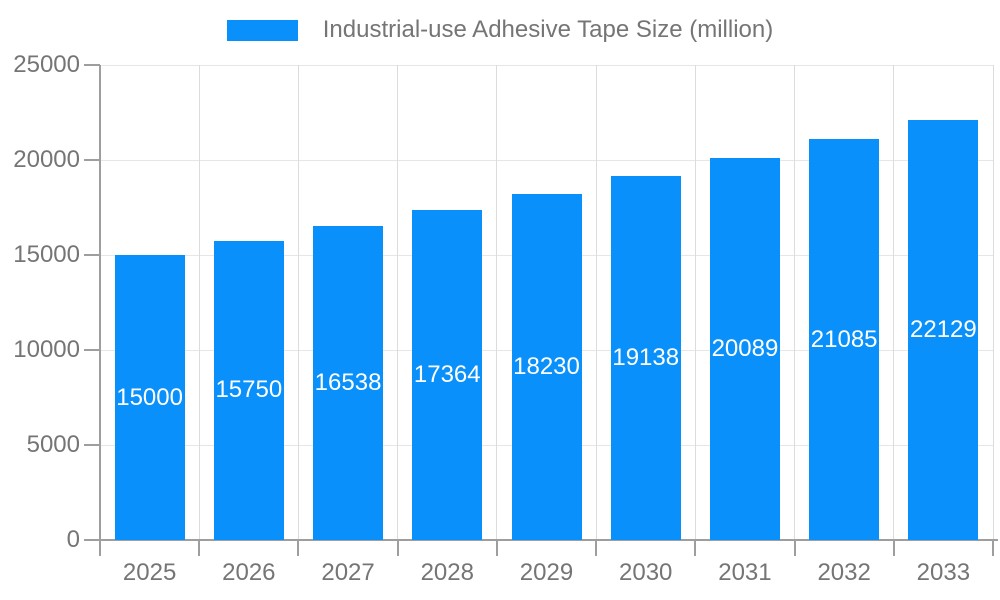  Describe the element at coordinates (546, 572) in the screenshot. I see `x-axis-label: 2029` at that location.